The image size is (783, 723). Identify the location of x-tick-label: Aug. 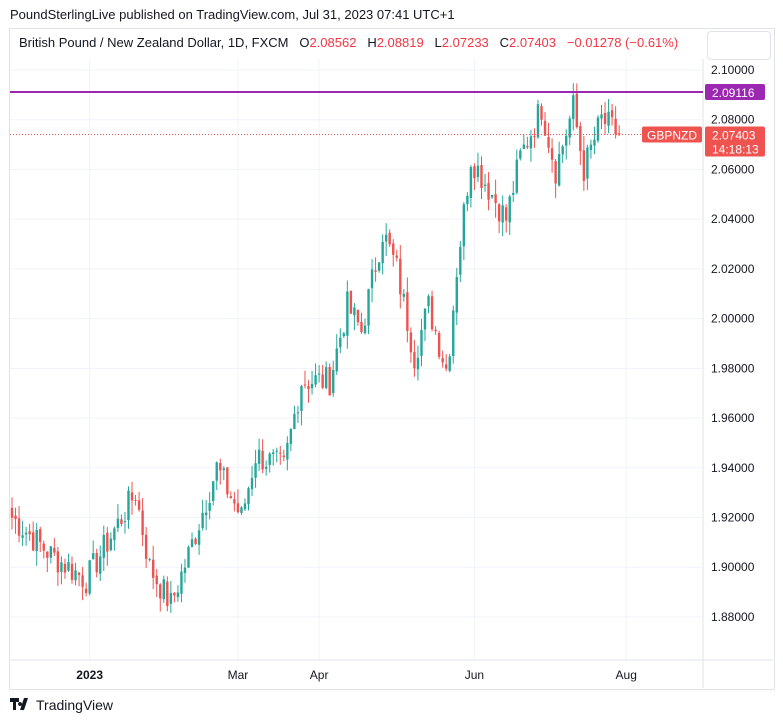
(626, 675).